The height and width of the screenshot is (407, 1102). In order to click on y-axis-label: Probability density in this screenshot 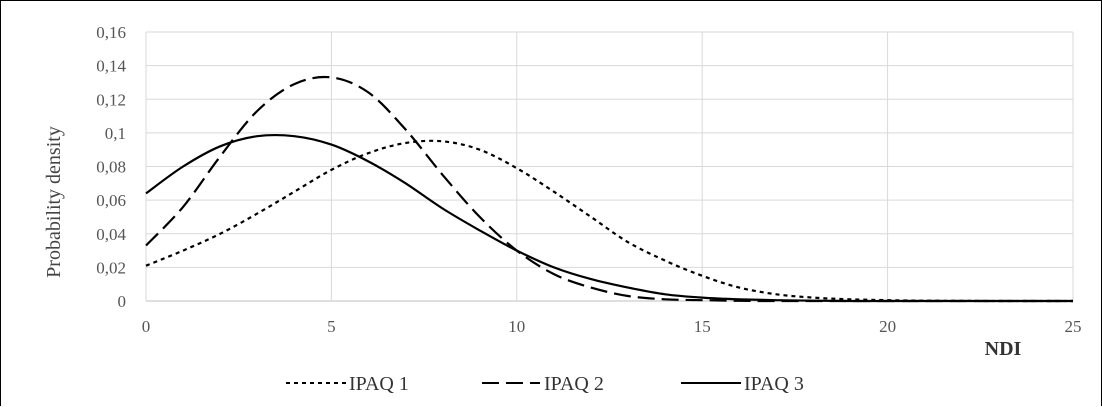, I will do `click(54, 202)`.